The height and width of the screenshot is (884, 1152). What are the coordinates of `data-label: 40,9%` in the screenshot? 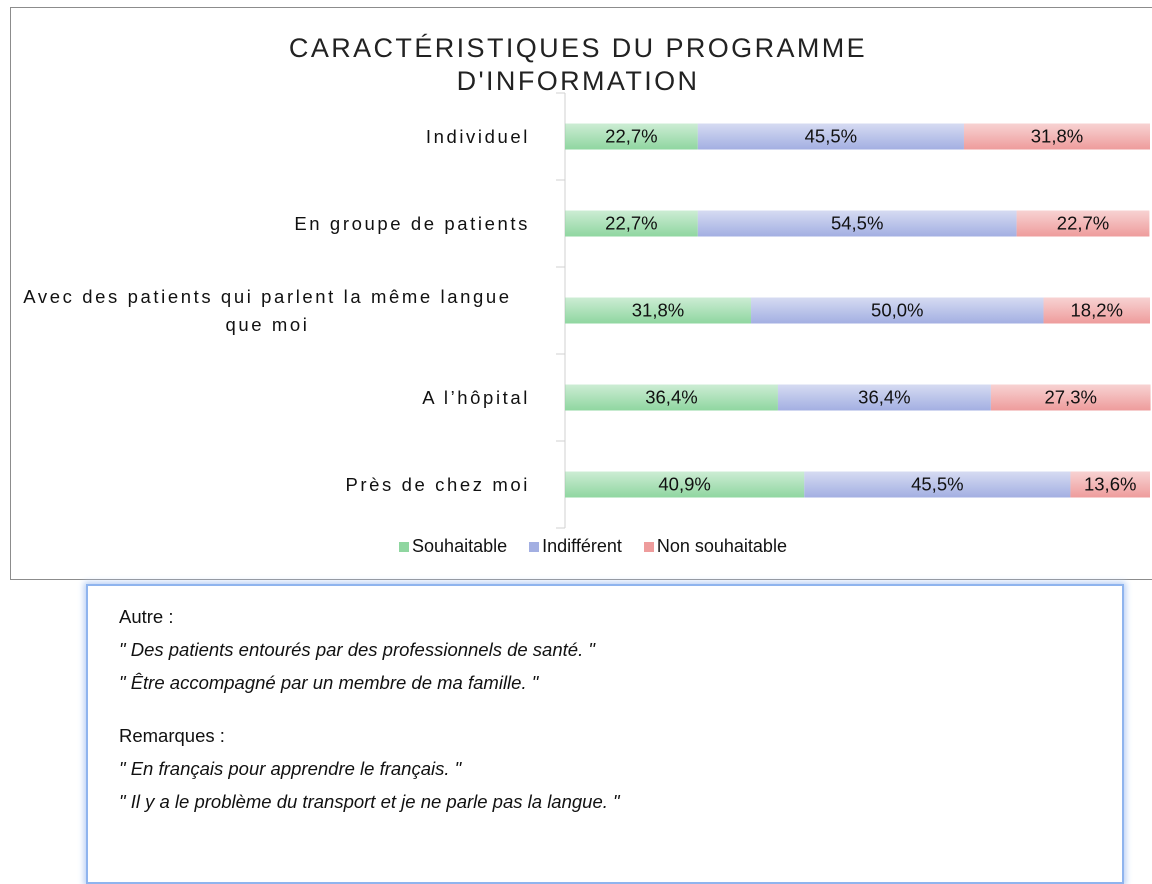 It's located at (684, 483).